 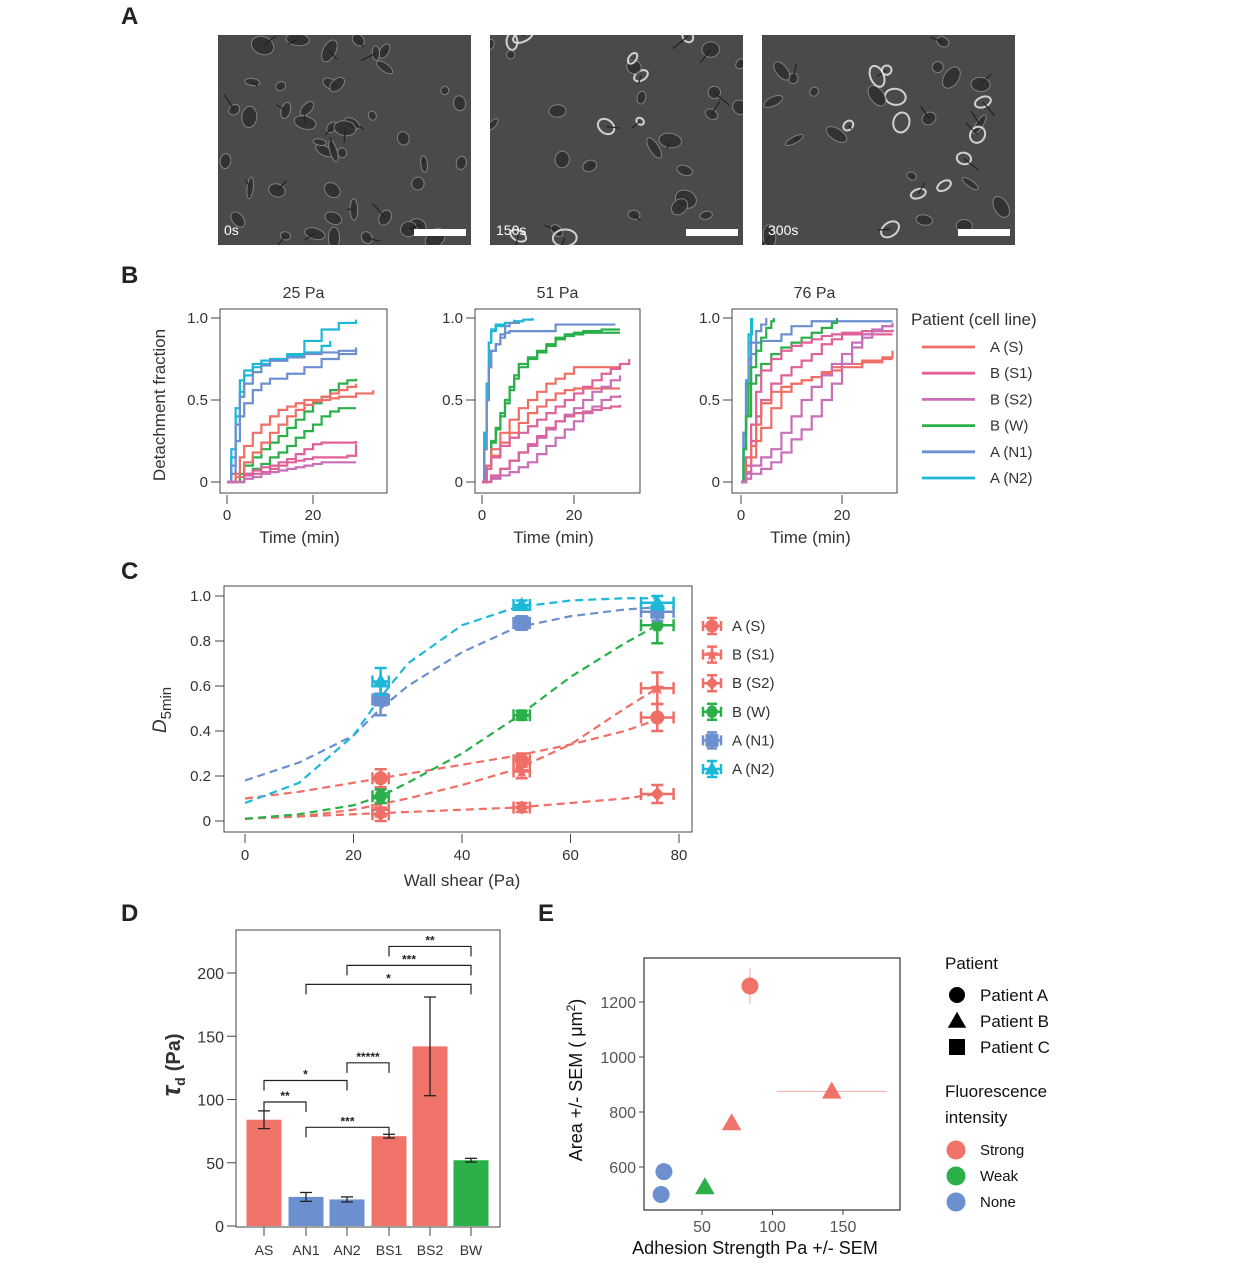 What do you see at coordinates (171, 1091) in the screenshot?
I see `y-axis-label-main: τ` at bounding box center [171, 1091].